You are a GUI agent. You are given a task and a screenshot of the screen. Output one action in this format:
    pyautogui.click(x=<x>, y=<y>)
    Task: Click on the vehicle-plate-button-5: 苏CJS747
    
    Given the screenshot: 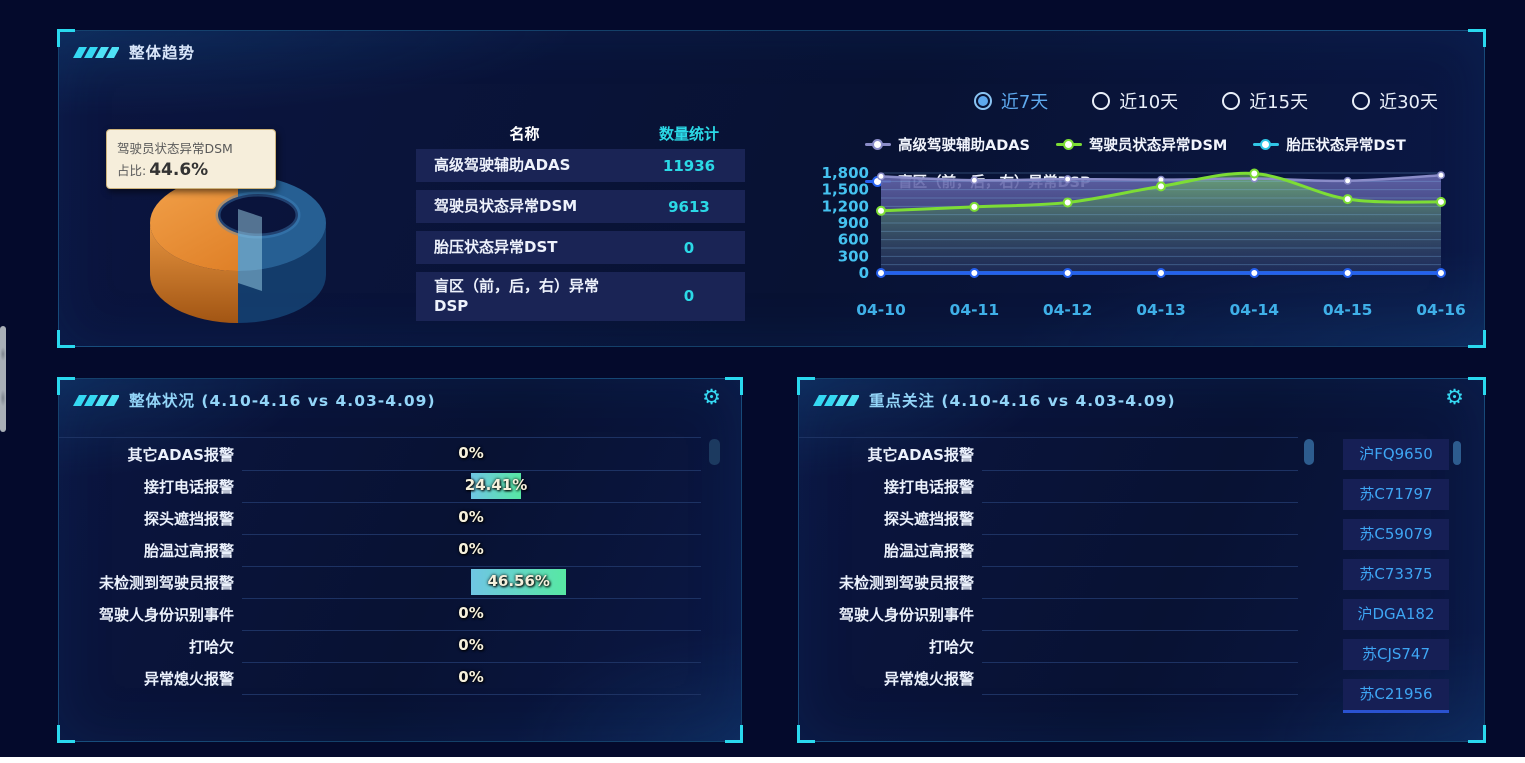 What is the action you would take?
    pyautogui.click(x=1396, y=654)
    